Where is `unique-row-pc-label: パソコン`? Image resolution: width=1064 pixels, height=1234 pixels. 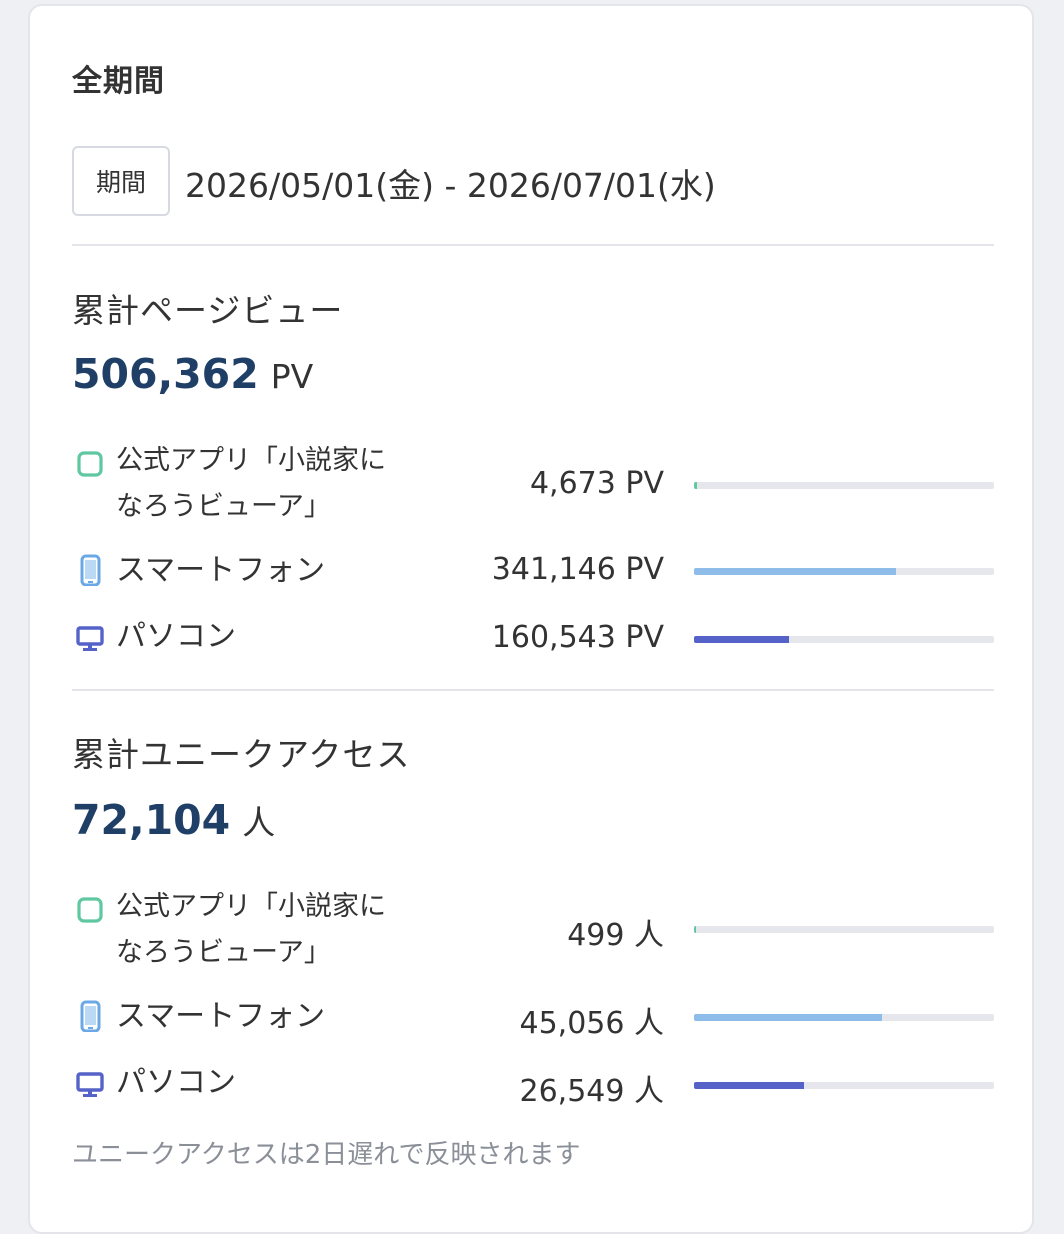
unique-row-pc-label: パソコン is located at coordinates (176, 1082).